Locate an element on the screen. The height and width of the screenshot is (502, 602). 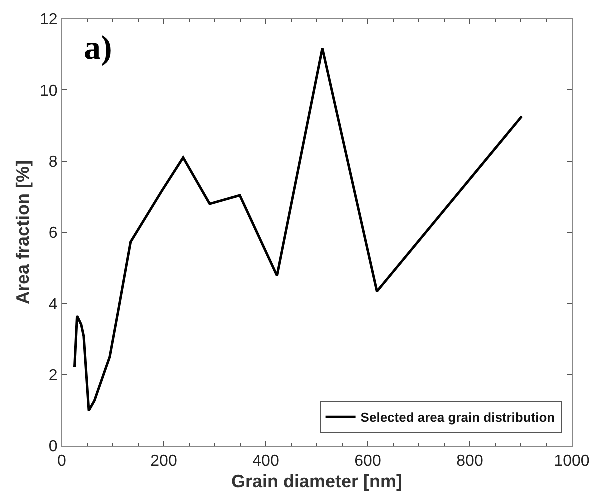
y-tick-label: 6 is located at coordinates (53, 233).